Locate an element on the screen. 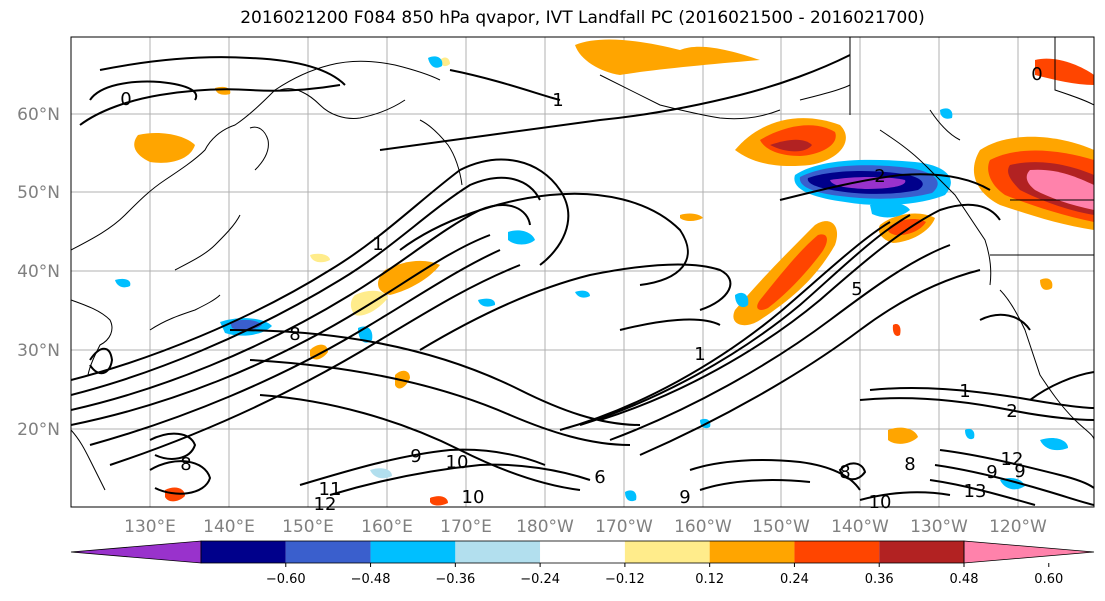  contour-label: 11 is located at coordinates (330, 489).